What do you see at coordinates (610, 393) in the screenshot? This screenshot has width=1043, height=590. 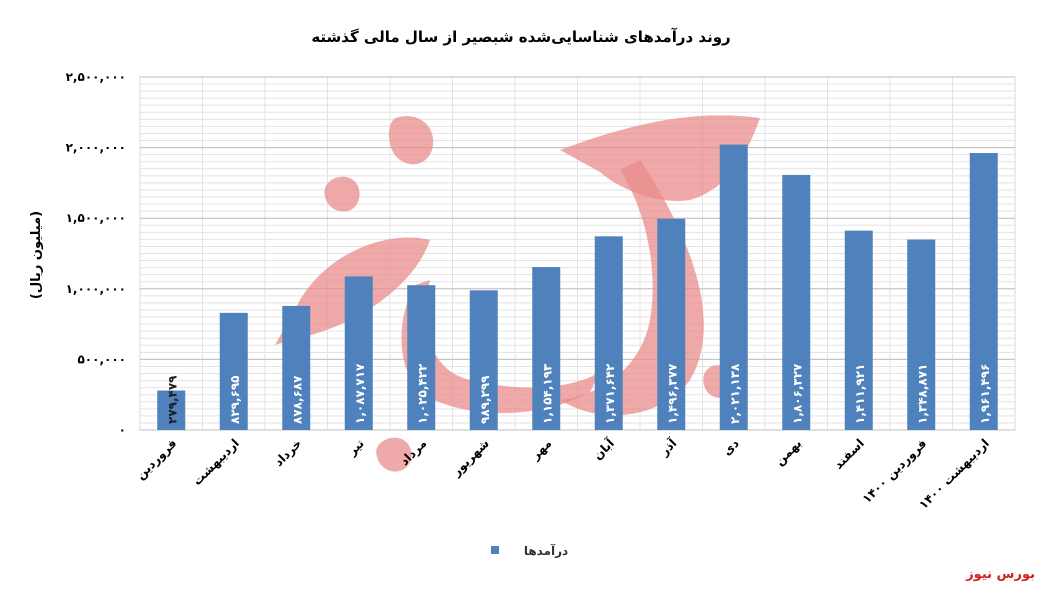 I see `bar-value-label: ۱,۳۷۱,۶۴۲` at bounding box center [610, 393].